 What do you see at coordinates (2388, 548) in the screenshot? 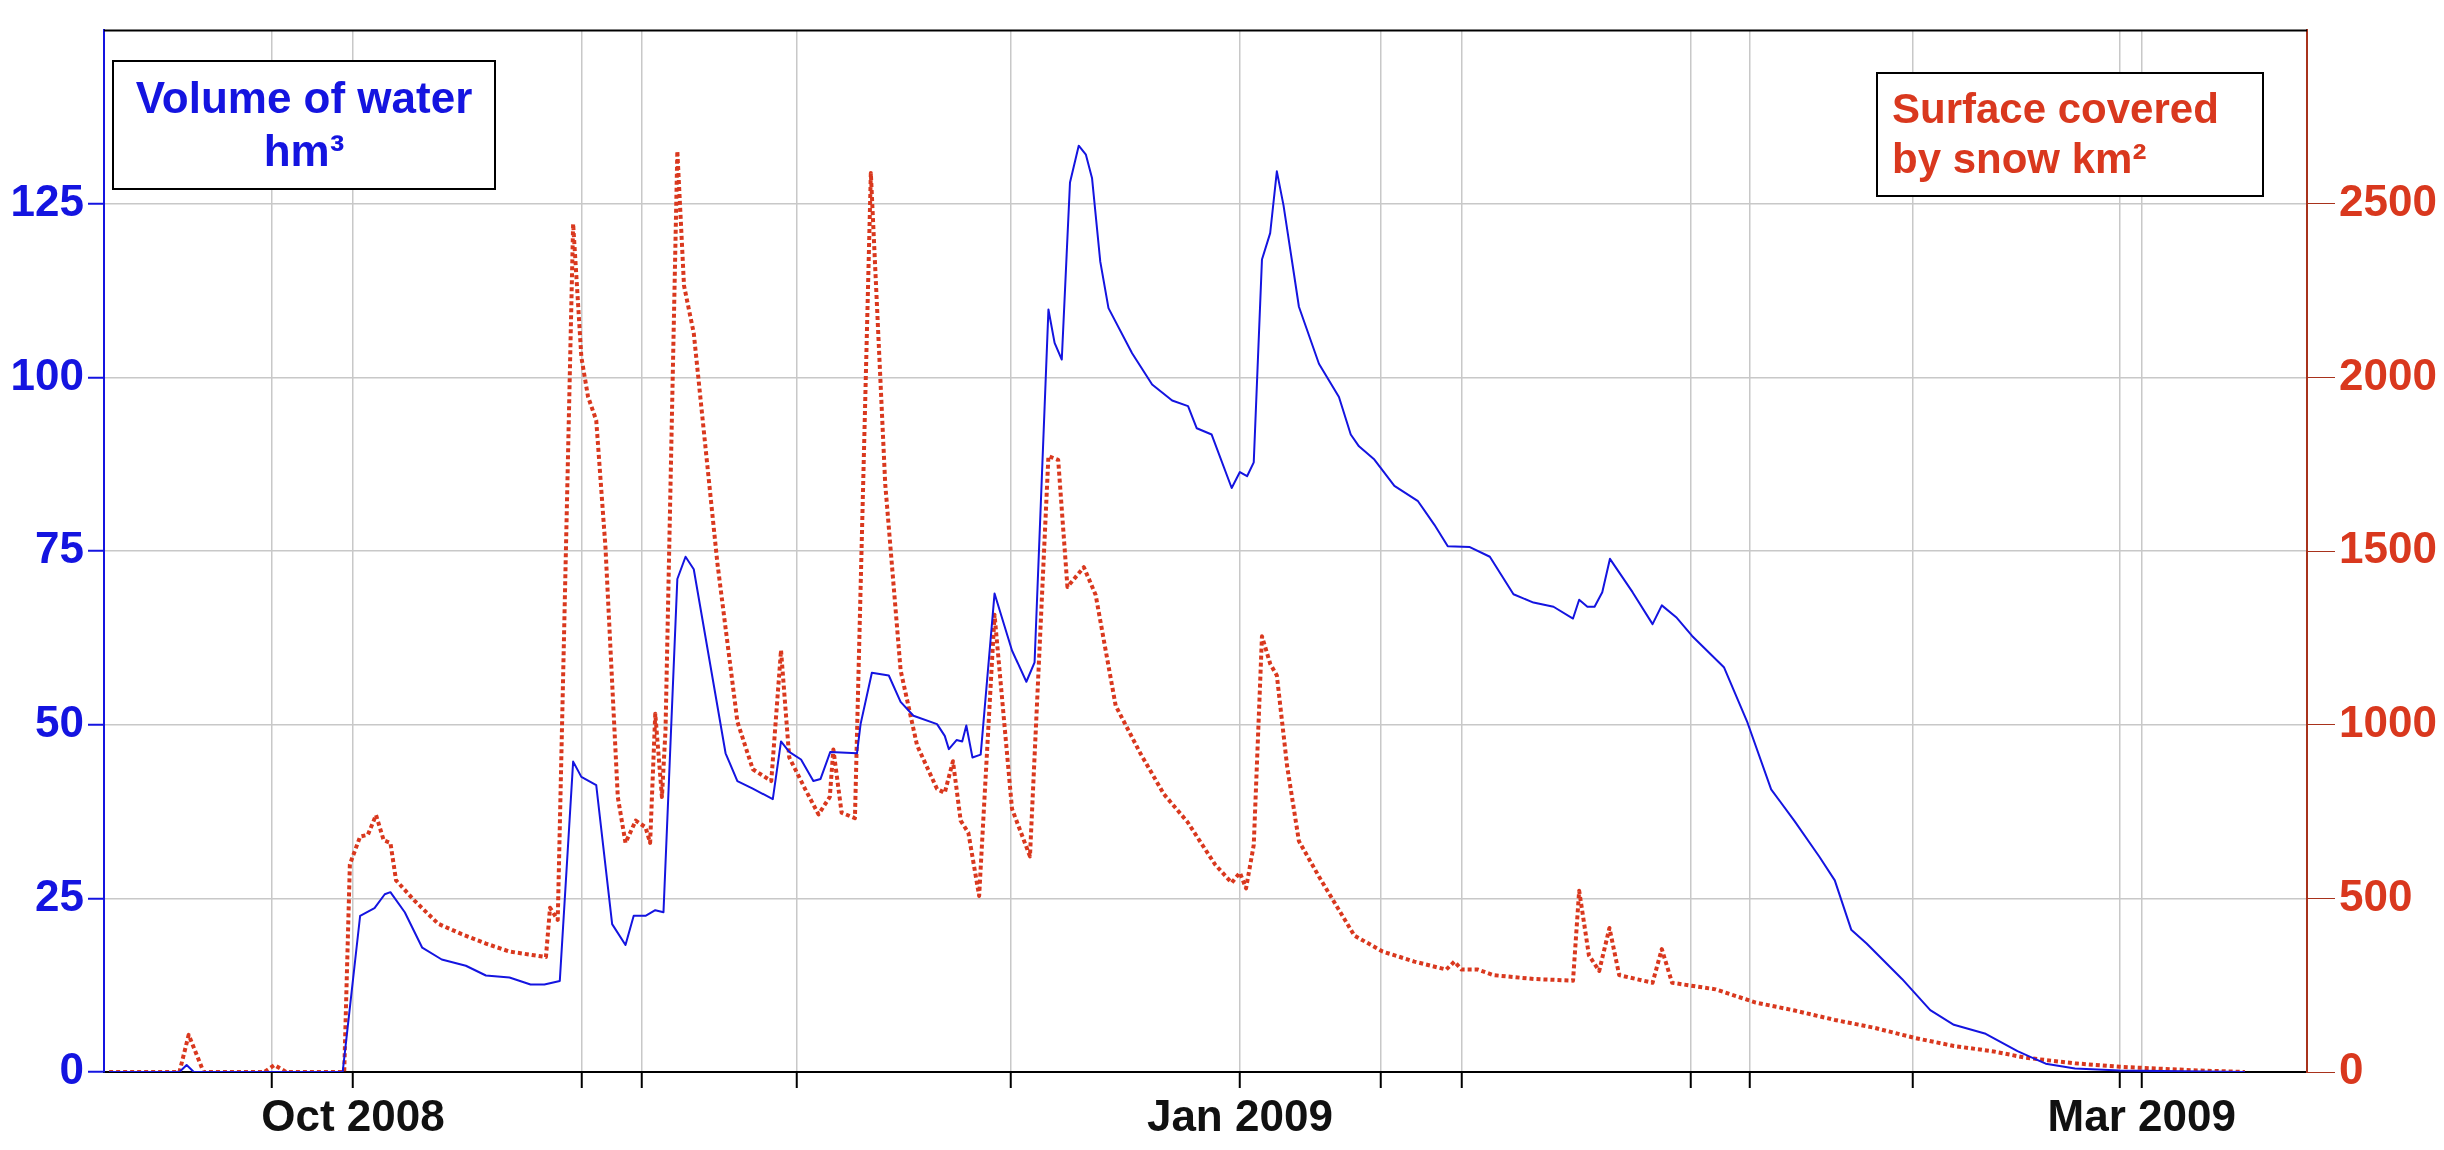
I see `y2-tick-label: 1500` at bounding box center [2388, 548].